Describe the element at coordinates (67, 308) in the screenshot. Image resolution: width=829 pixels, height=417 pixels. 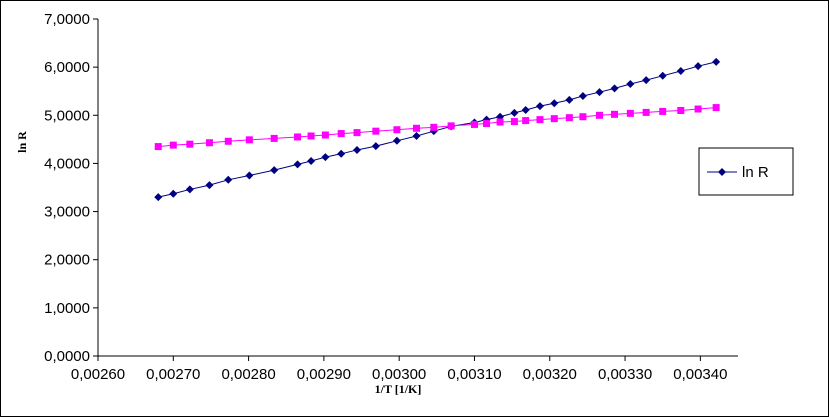
I see `y-tick-label: 1,0000` at that location.